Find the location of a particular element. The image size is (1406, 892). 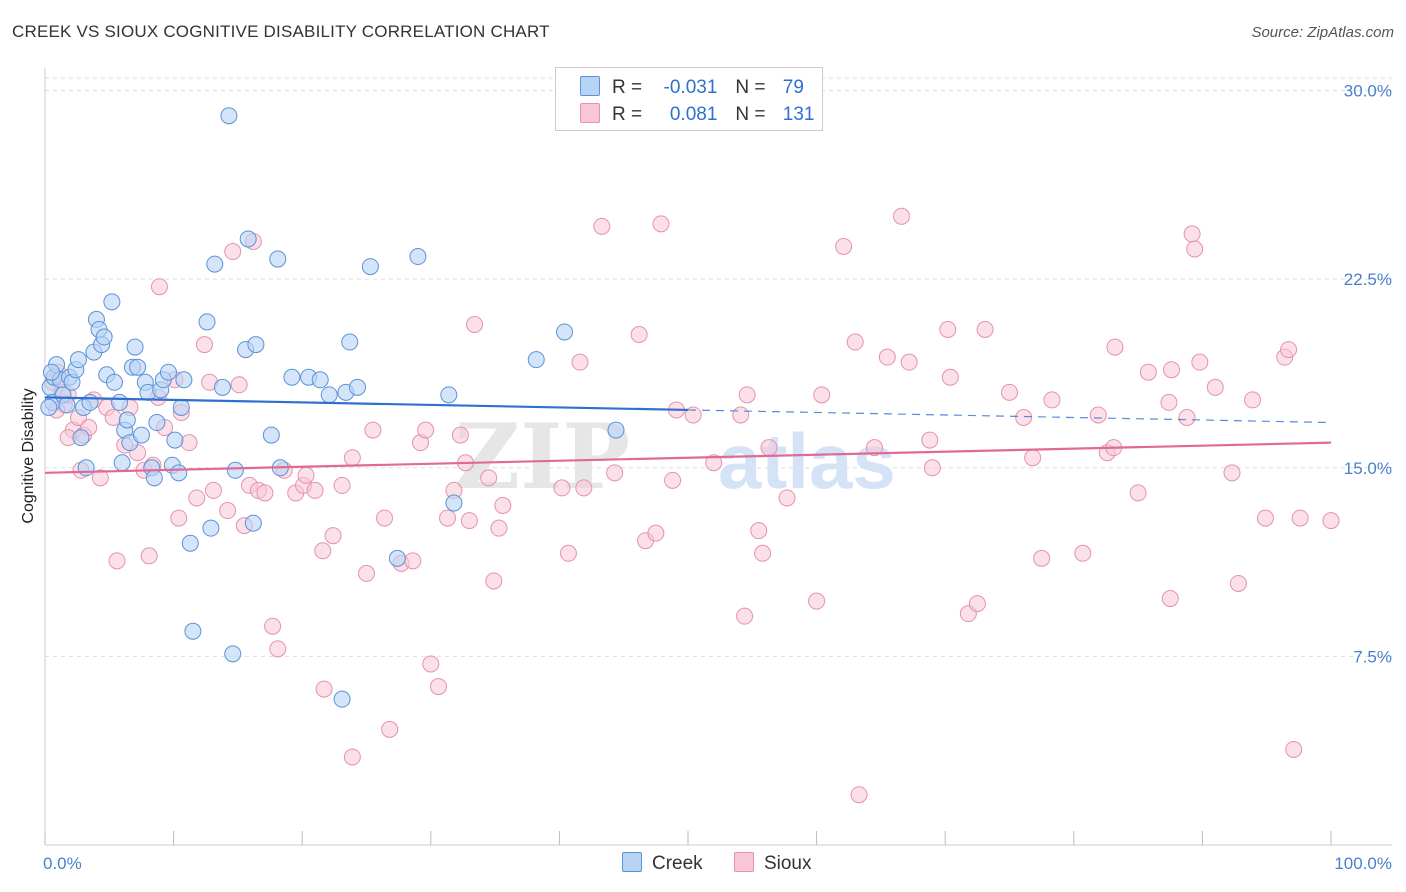

legend-row-creek: R = -0.031 N = 79 is located at coordinates (692, 87).